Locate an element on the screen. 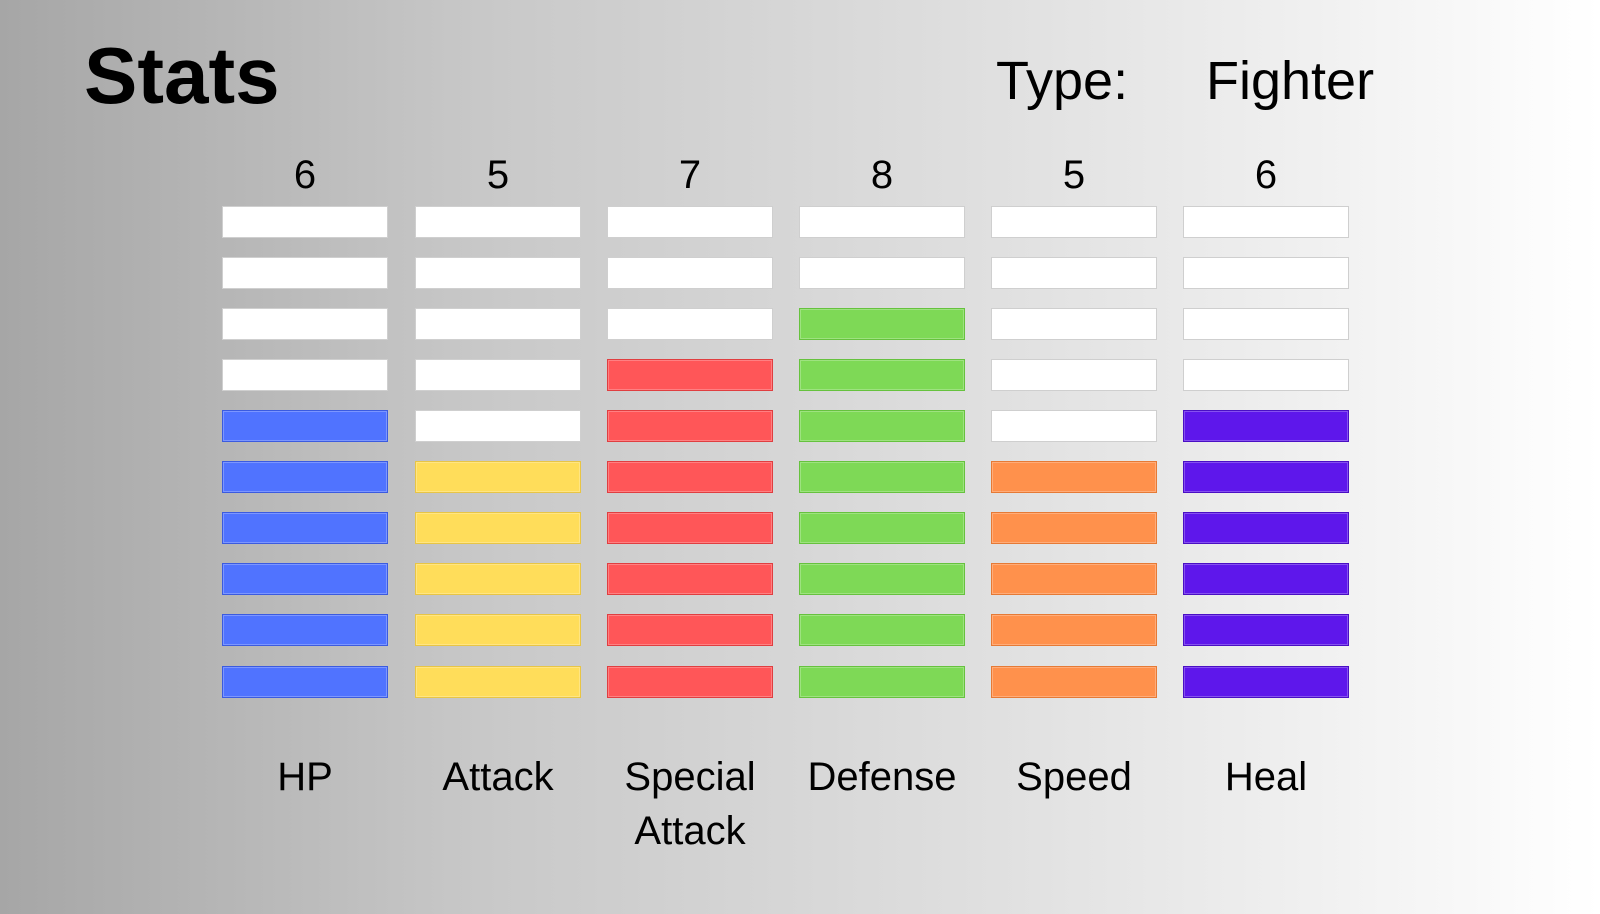 Image resolution: width=1600 pixels, height=914 pixels. stat-value: 8 is located at coordinates (882, 175).